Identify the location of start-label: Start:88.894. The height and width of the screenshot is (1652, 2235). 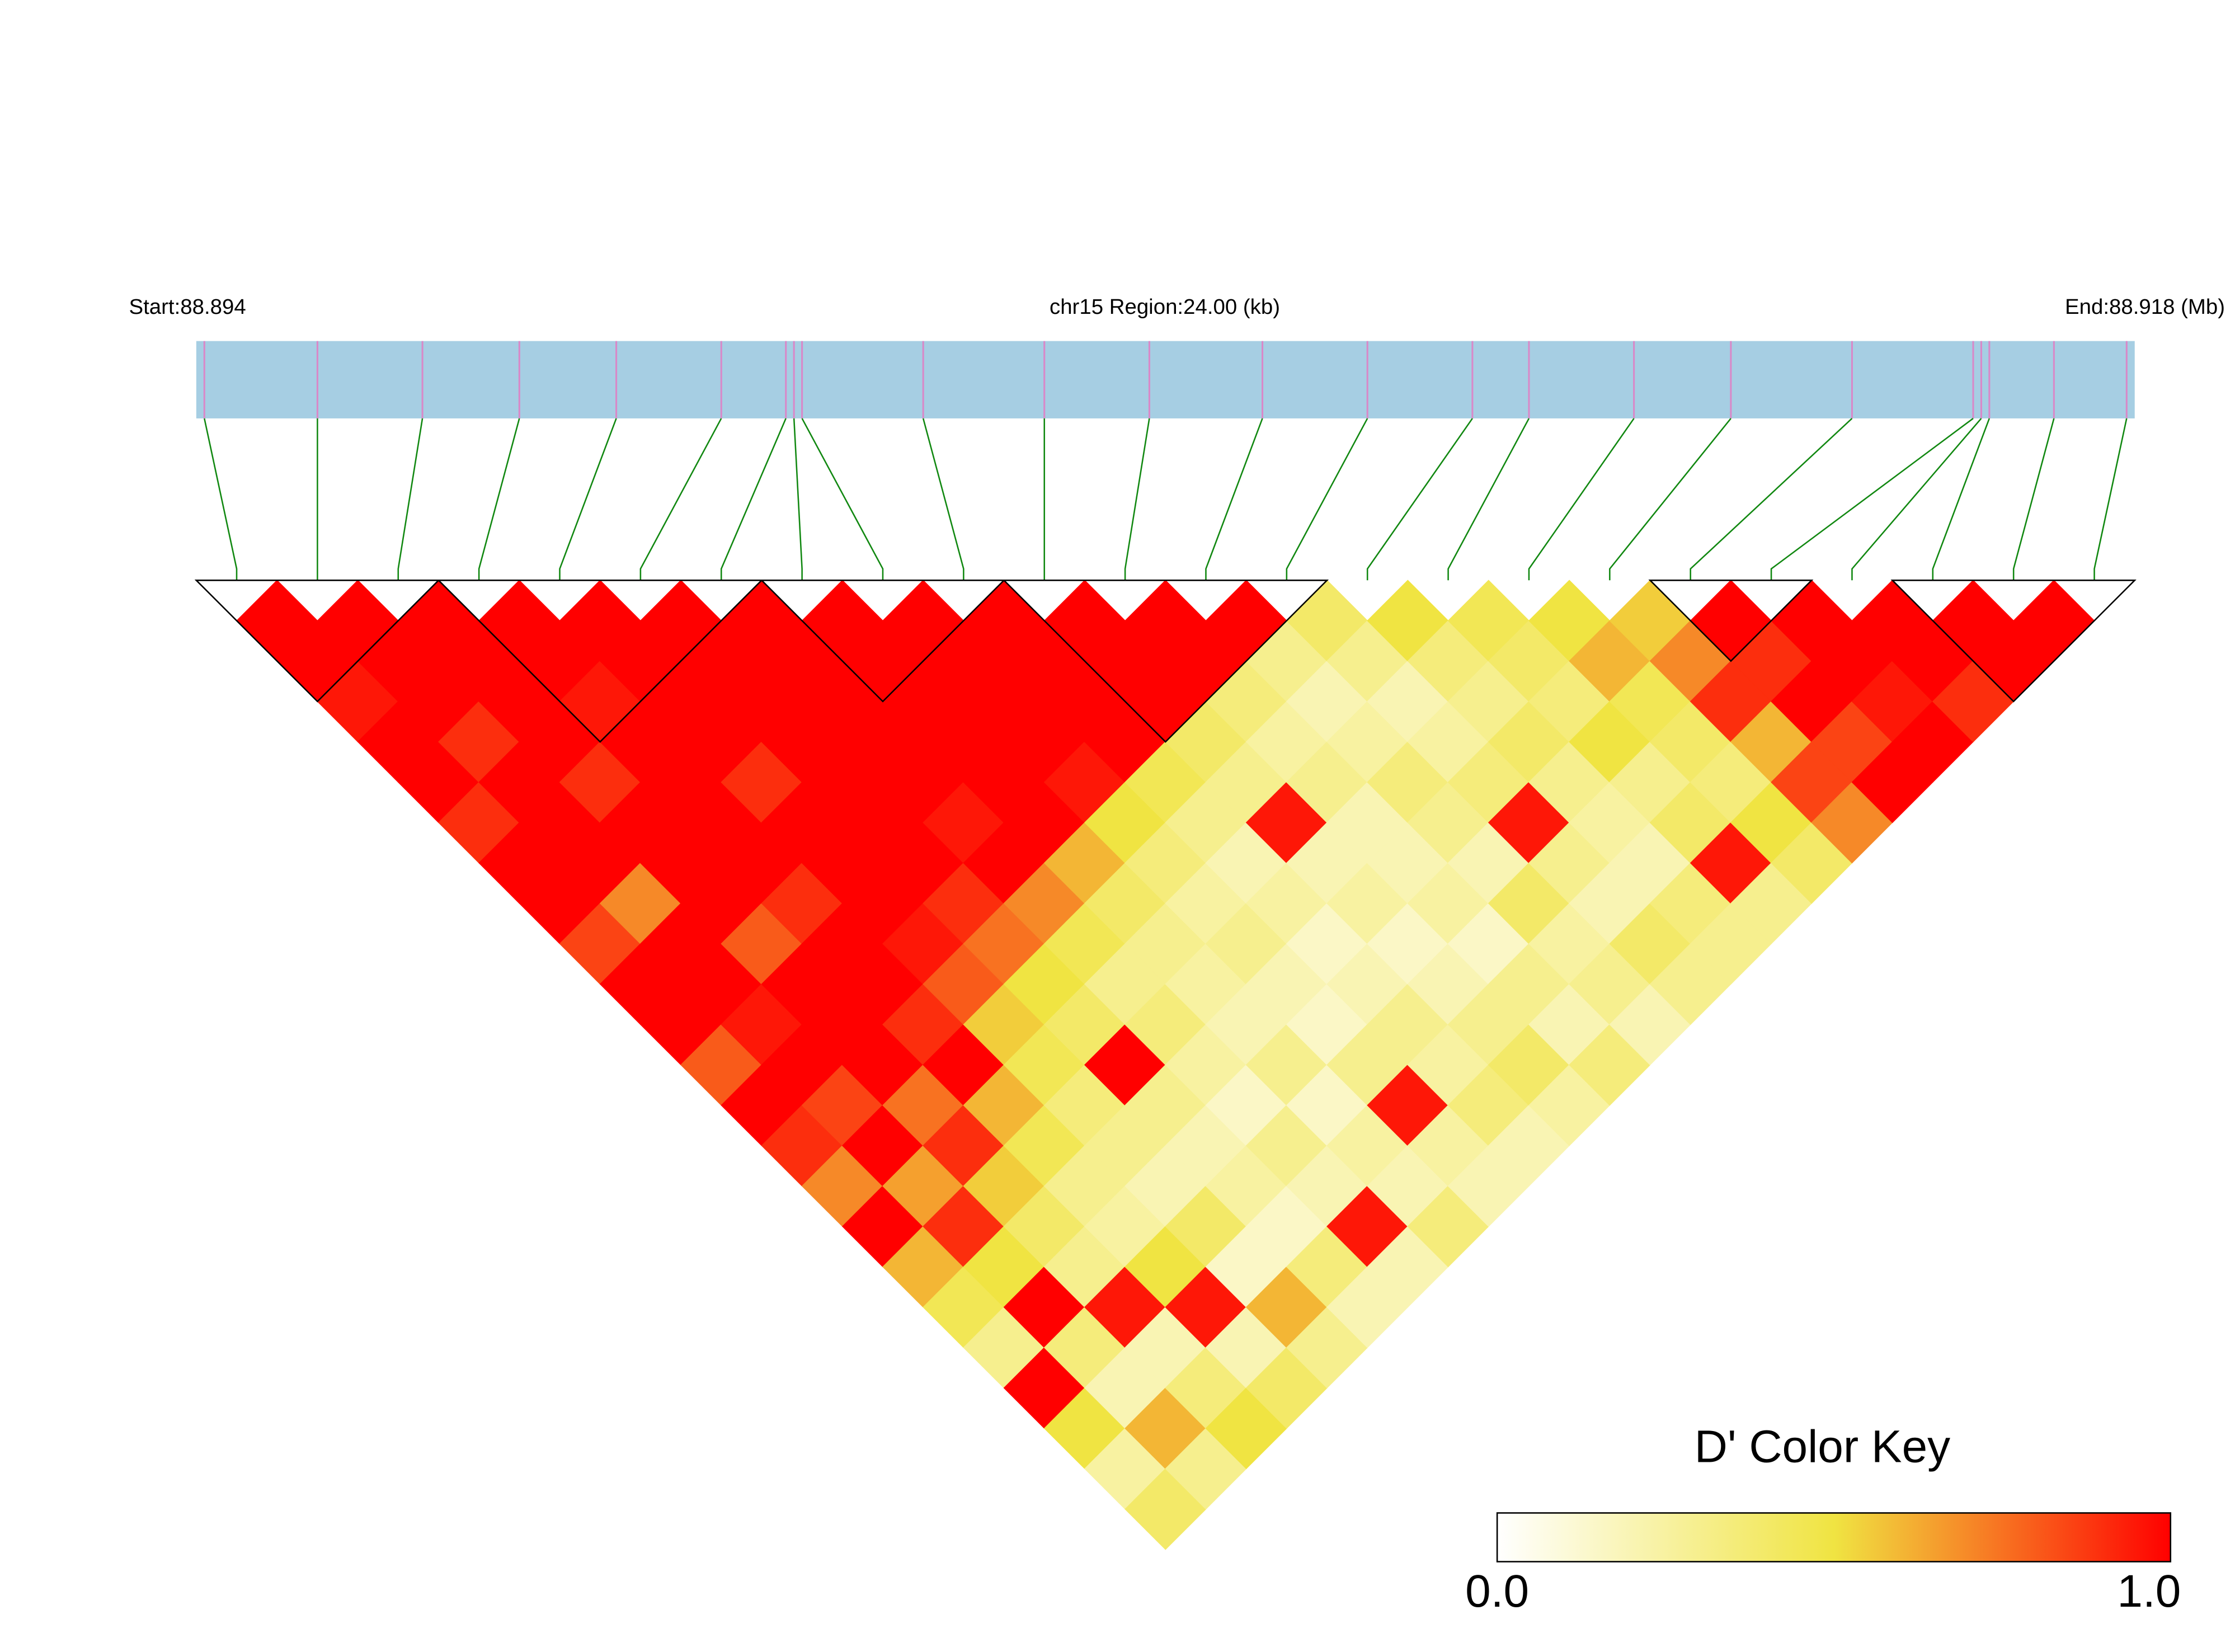
(187, 307).